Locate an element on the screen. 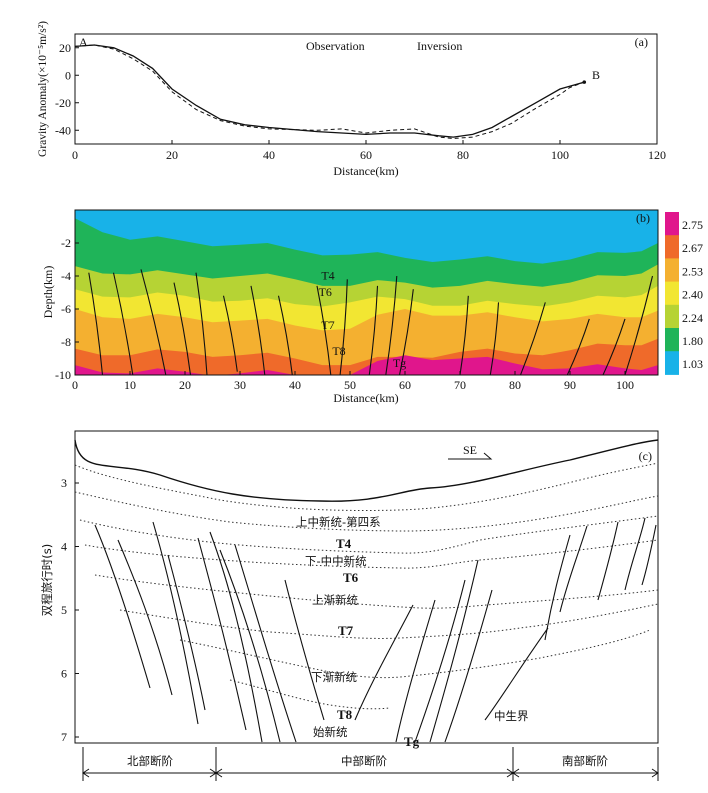 The height and width of the screenshot is (793, 708). structural-zone-bar is located at coordinates (370, 764).